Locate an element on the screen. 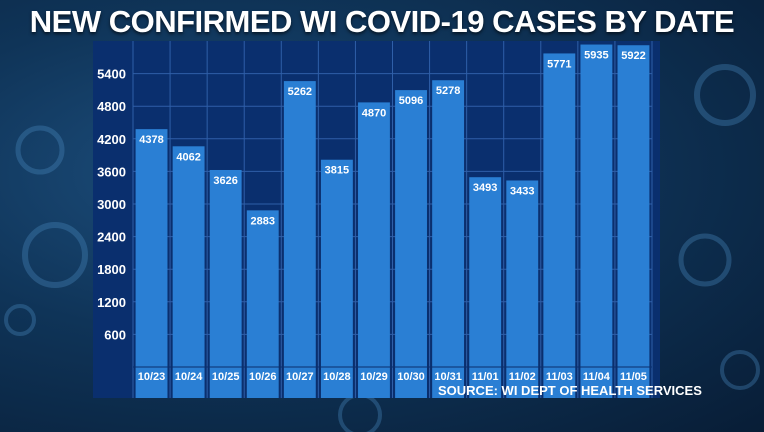 This screenshot has height=432, width=764. y-tick-label: 3600 is located at coordinates (111, 171).